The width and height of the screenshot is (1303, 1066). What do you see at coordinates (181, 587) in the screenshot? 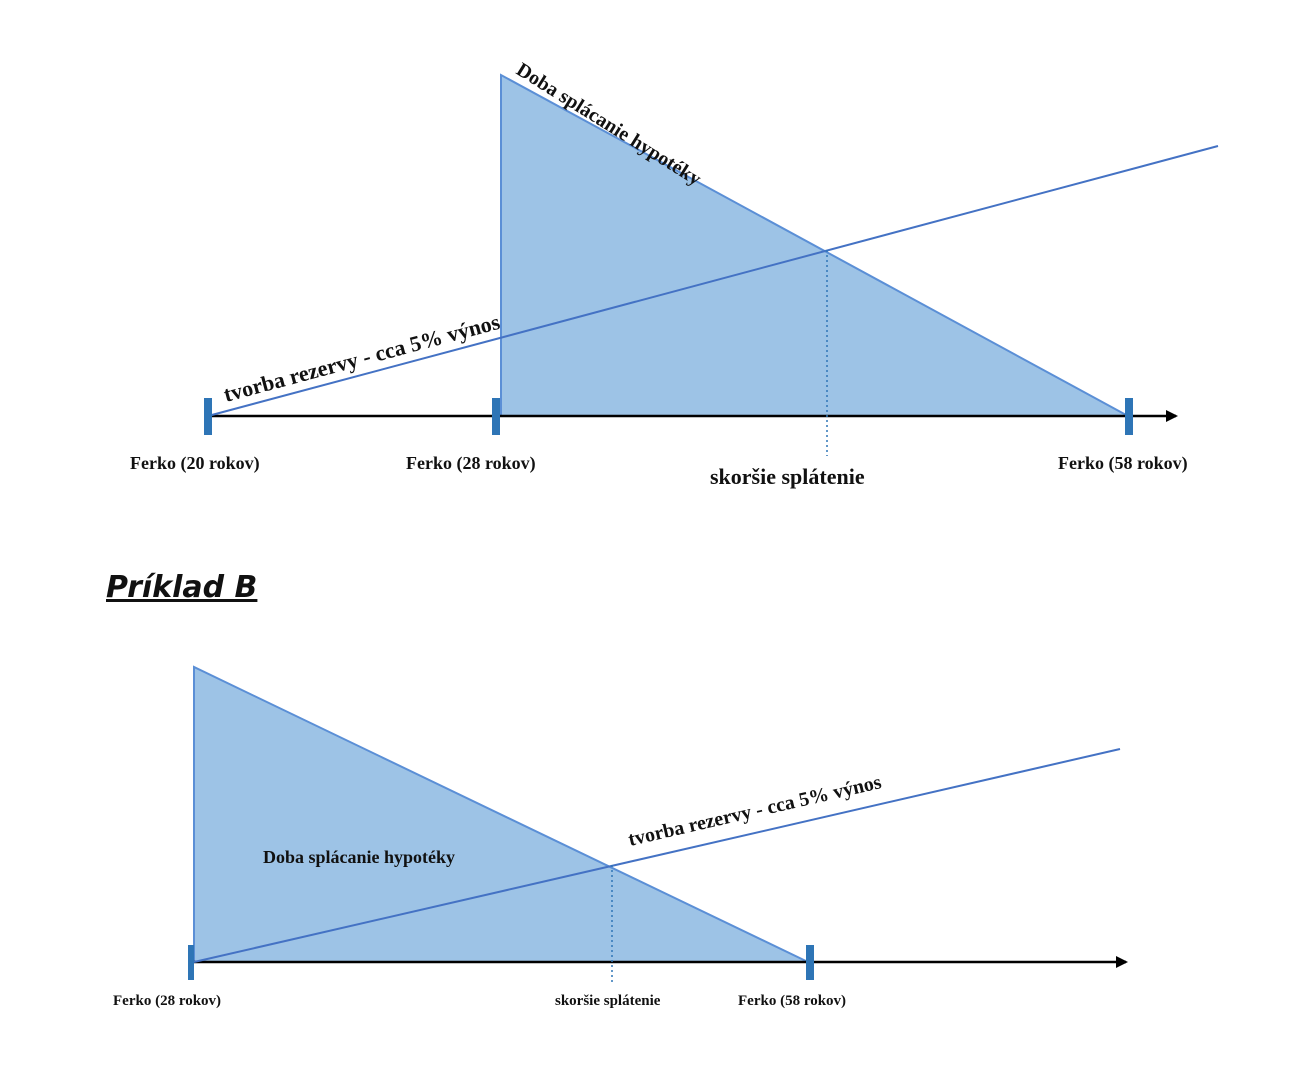
I see `example-b-heading: Príklad B` at bounding box center [181, 587].